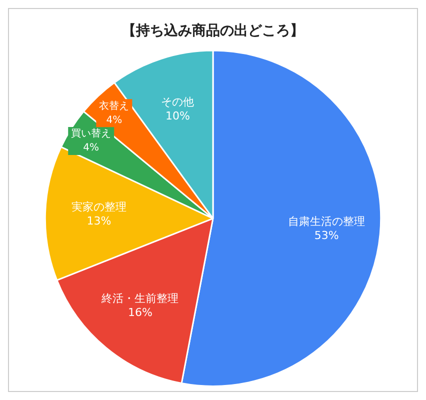  What do you see at coordinates (98, 207) in the screenshot?
I see `slice-label: 実家の整理` at bounding box center [98, 207].